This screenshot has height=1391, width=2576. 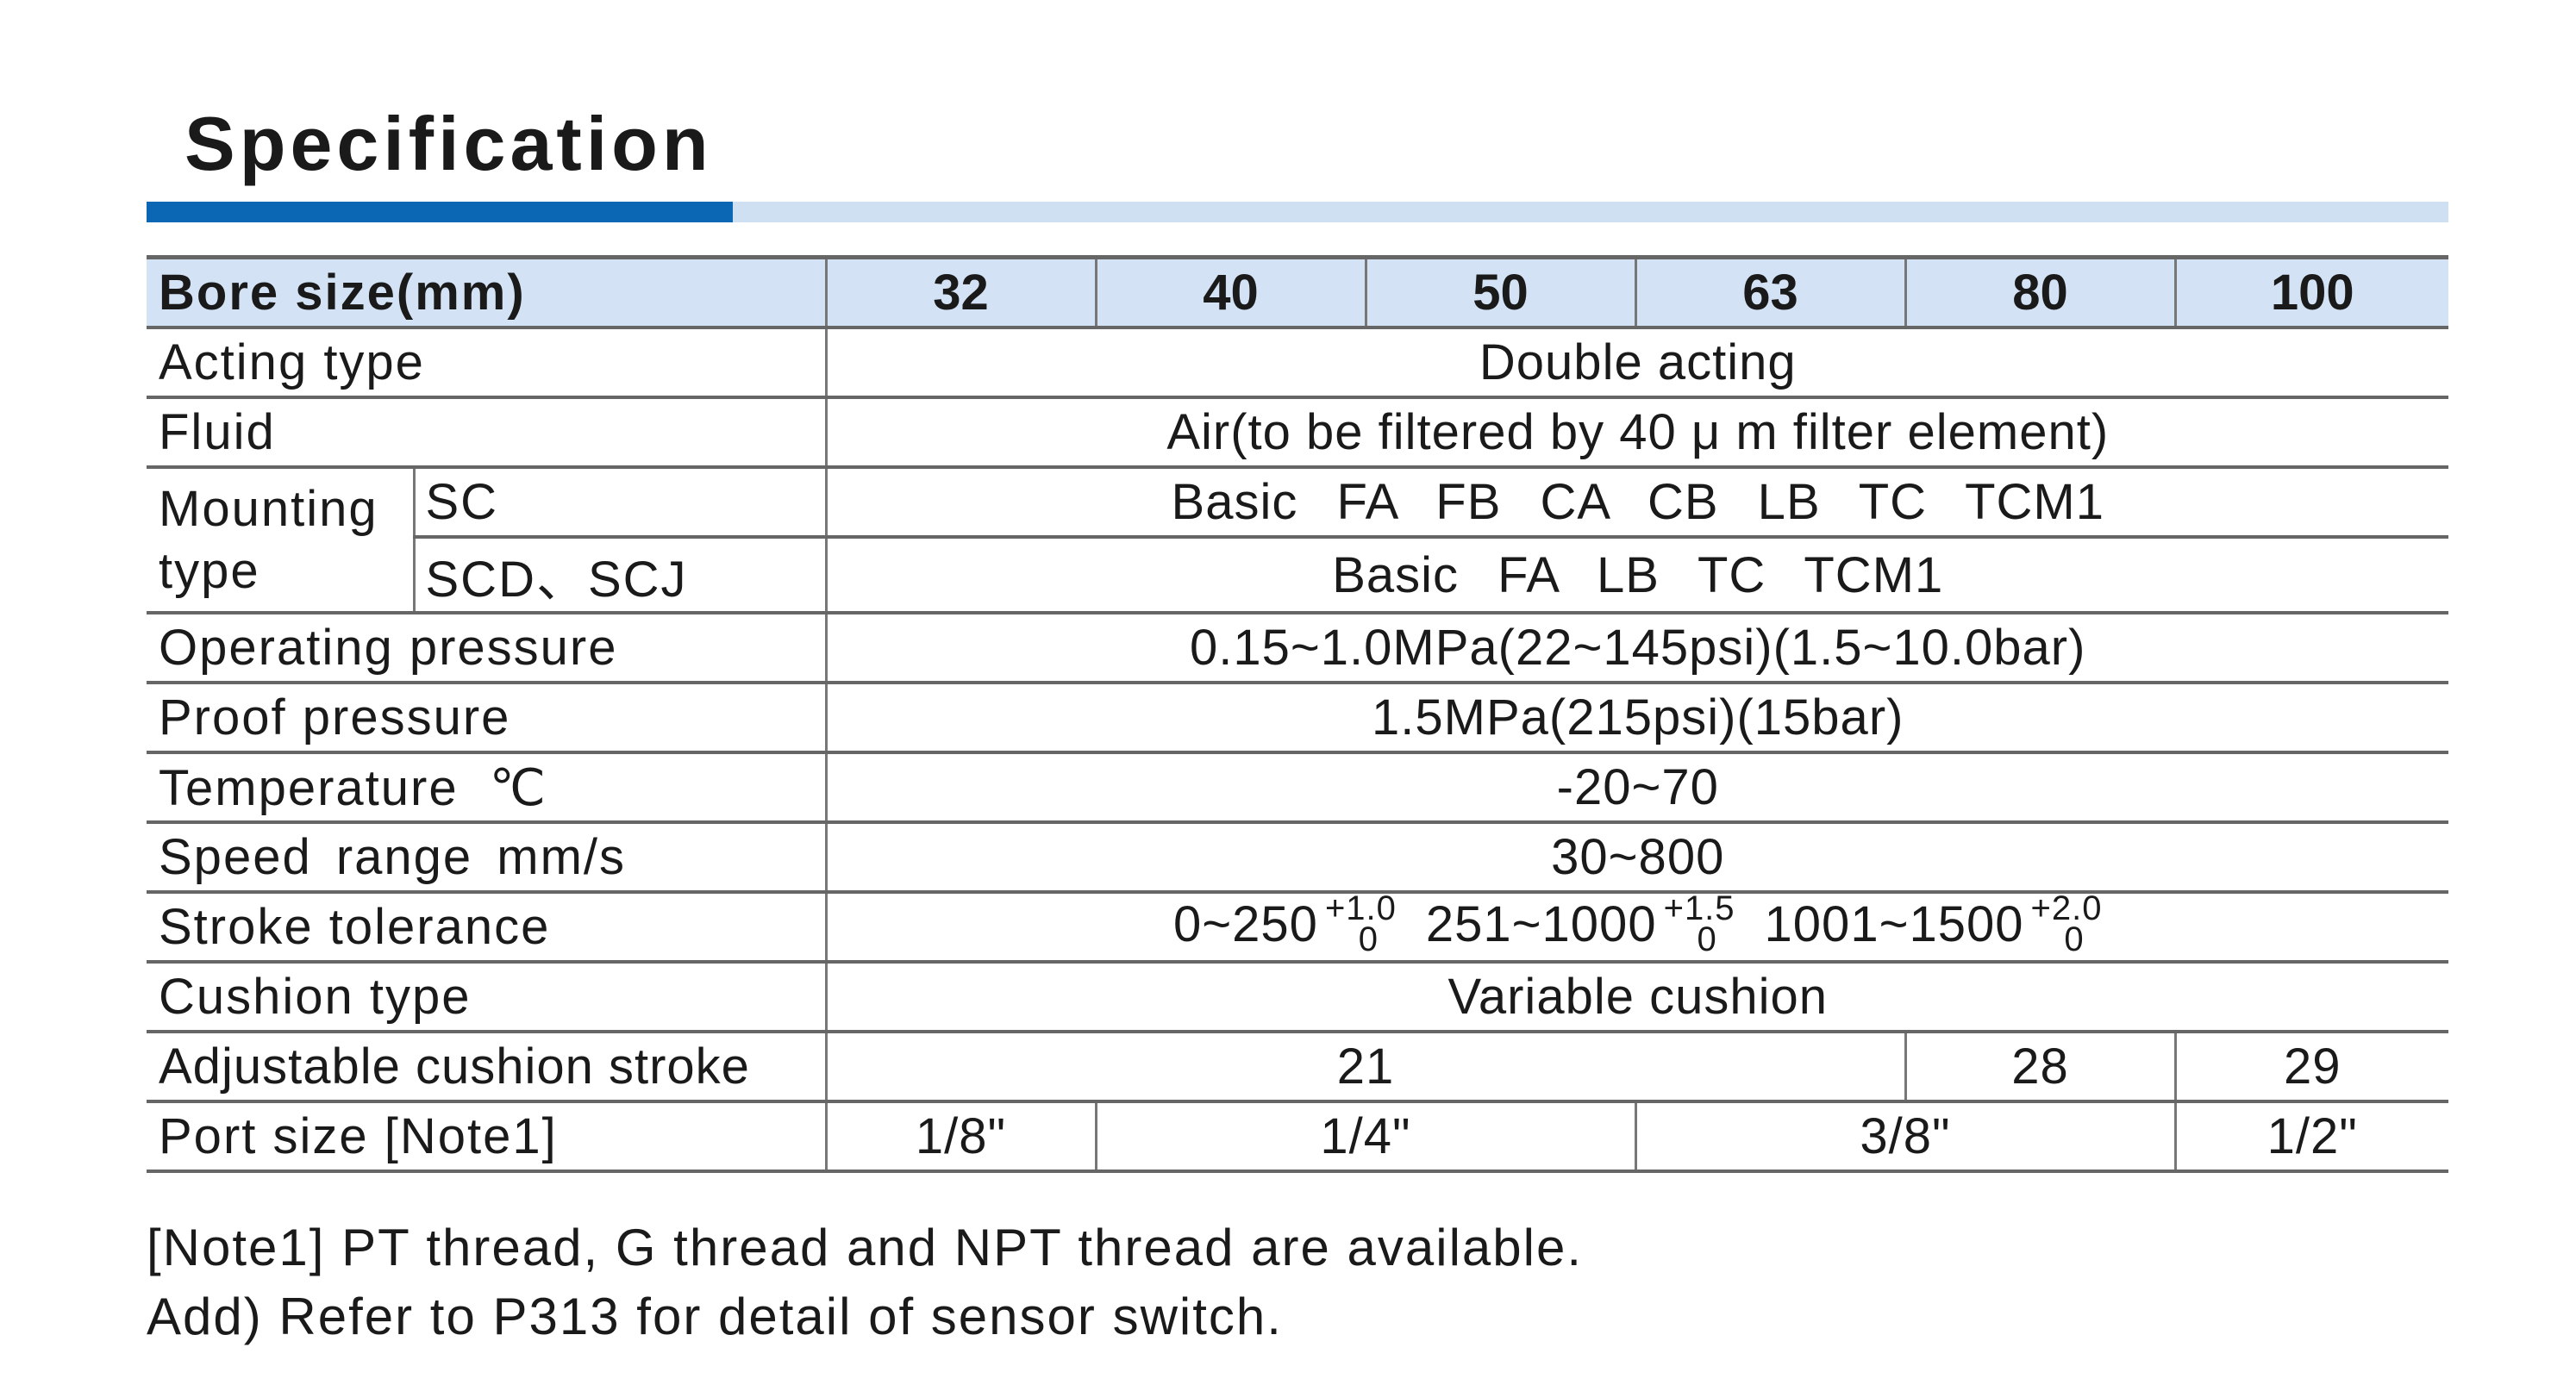 What do you see at coordinates (209, 570) in the screenshot?
I see `mounting-label-line2: type` at bounding box center [209, 570].